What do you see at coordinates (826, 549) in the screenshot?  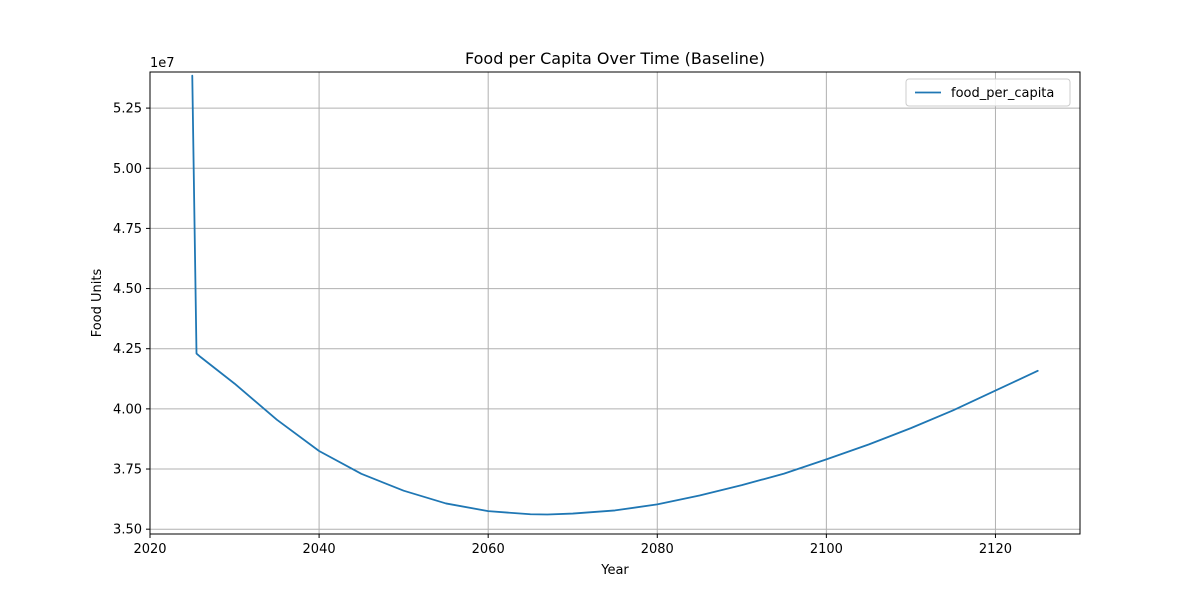 I see `x-tick-label: 2100` at bounding box center [826, 549].